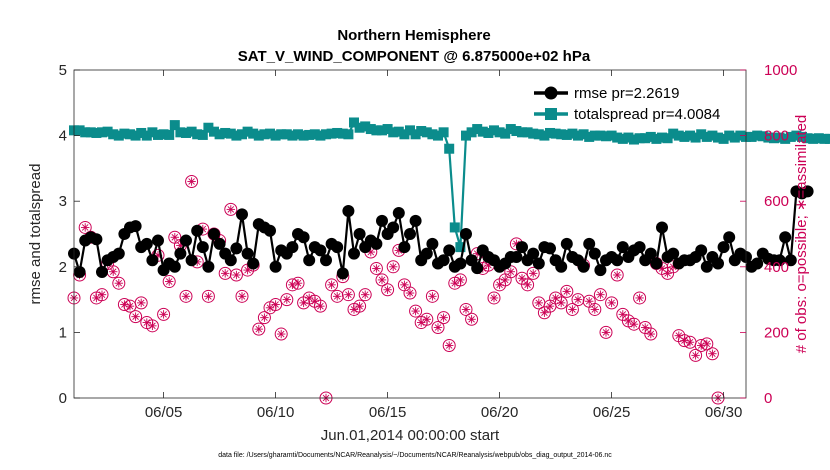  What do you see at coordinates (63, 70) in the screenshot?
I see `y-left-tick-label: 5` at bounding box center [63, 70].